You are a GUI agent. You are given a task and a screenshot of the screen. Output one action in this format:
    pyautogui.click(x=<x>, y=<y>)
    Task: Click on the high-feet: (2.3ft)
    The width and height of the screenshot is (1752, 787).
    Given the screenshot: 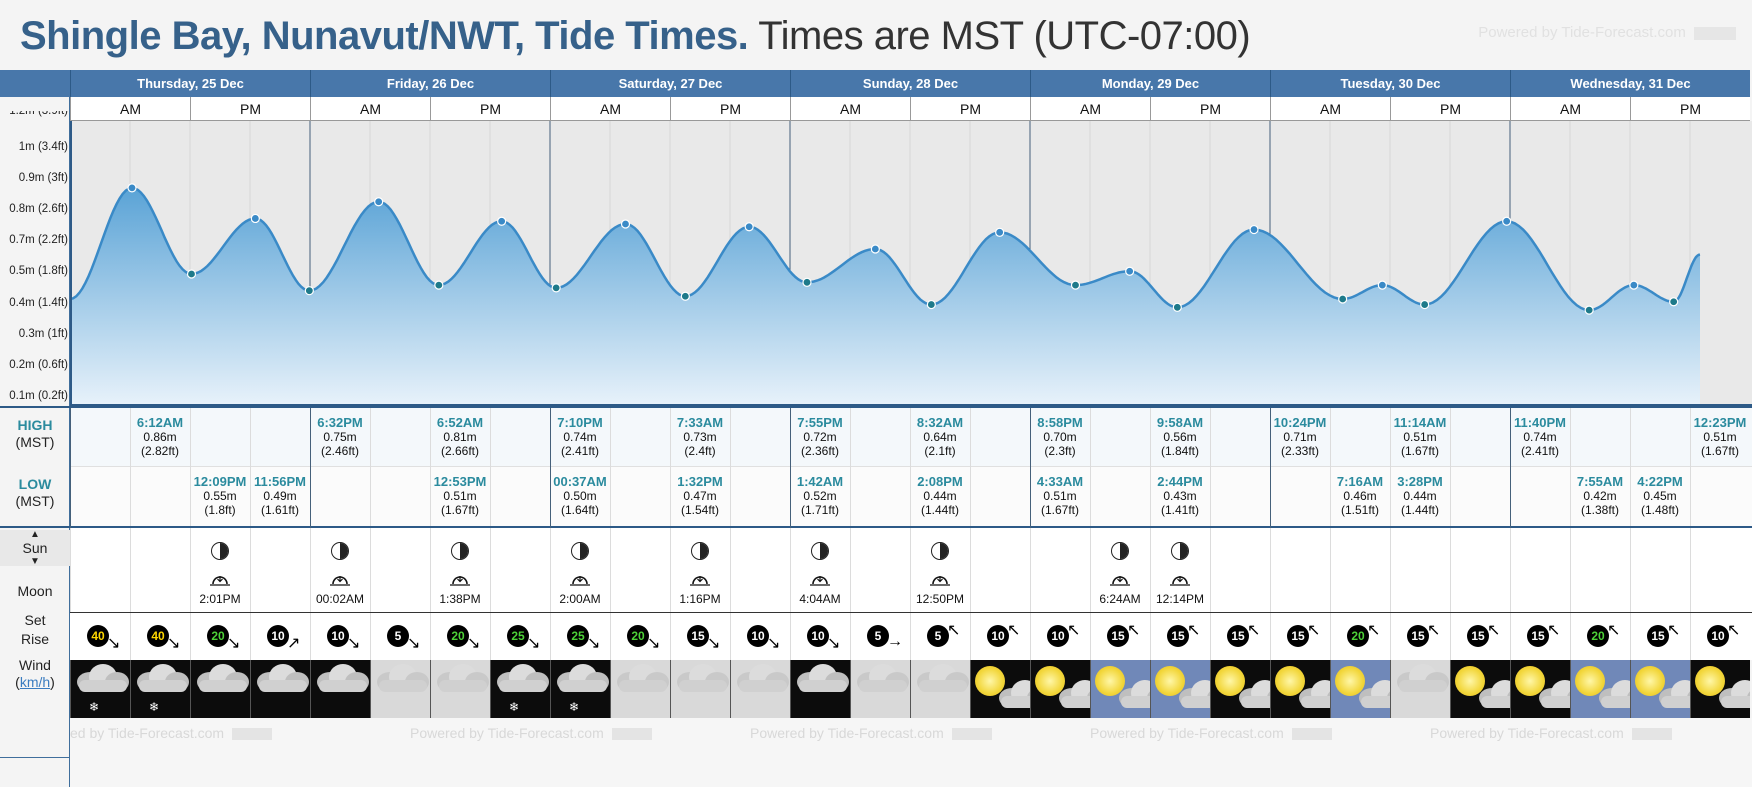 What is the action you would take?
    pyautogui.click(x=1060, y=451)
    